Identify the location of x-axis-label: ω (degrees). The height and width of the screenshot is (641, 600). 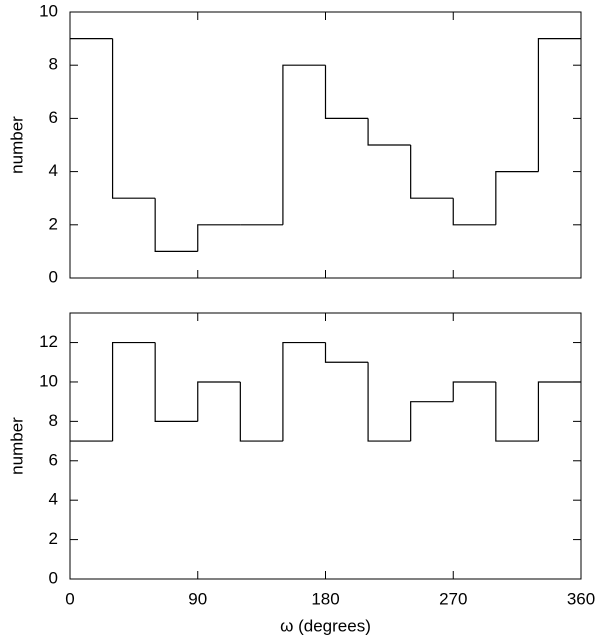
(325, 625).